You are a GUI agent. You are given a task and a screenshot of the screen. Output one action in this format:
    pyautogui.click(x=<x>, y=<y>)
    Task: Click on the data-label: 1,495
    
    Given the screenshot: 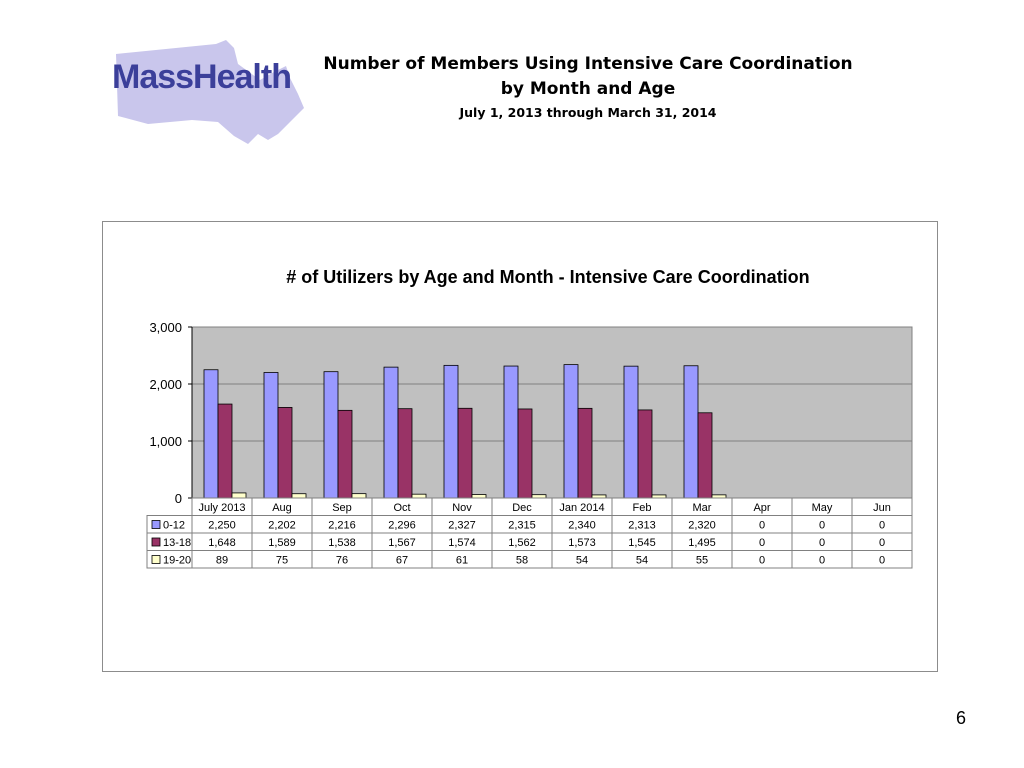 What is the action you would take?
    pyautogui.click(x=702, y=543)
    